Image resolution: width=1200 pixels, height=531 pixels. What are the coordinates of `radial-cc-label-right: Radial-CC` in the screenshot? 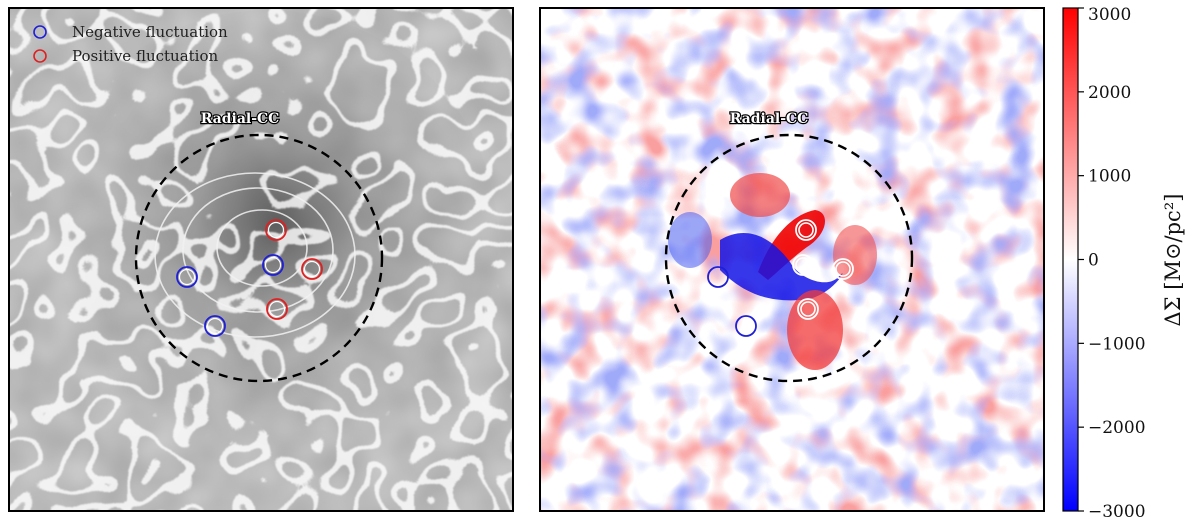 It's located at (769, 119).